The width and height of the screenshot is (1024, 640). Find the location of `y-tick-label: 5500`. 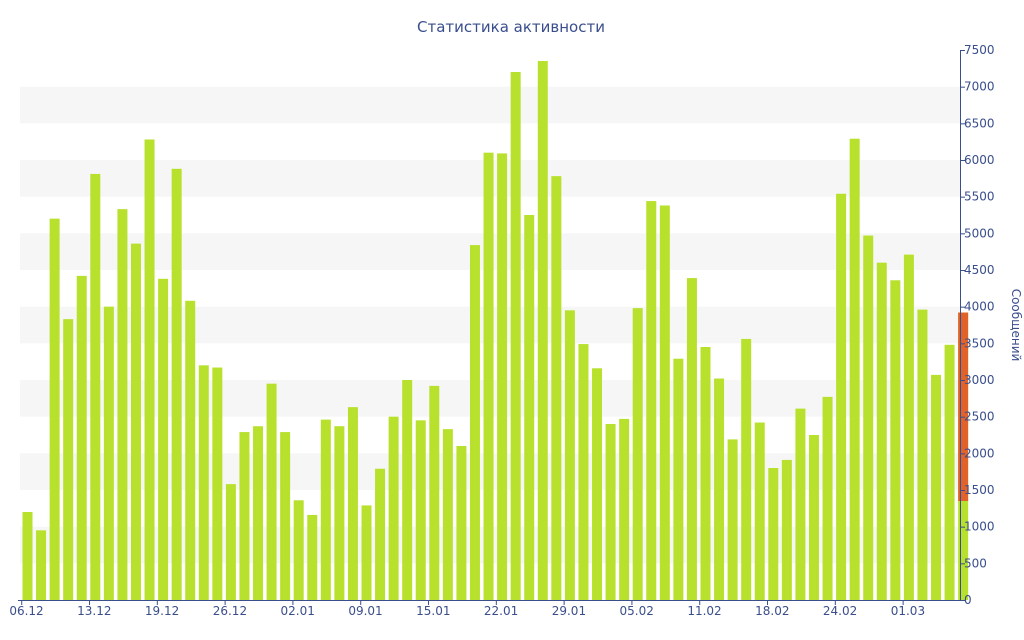

y-tick-label: 5500 is located at coordinates (979, 197).